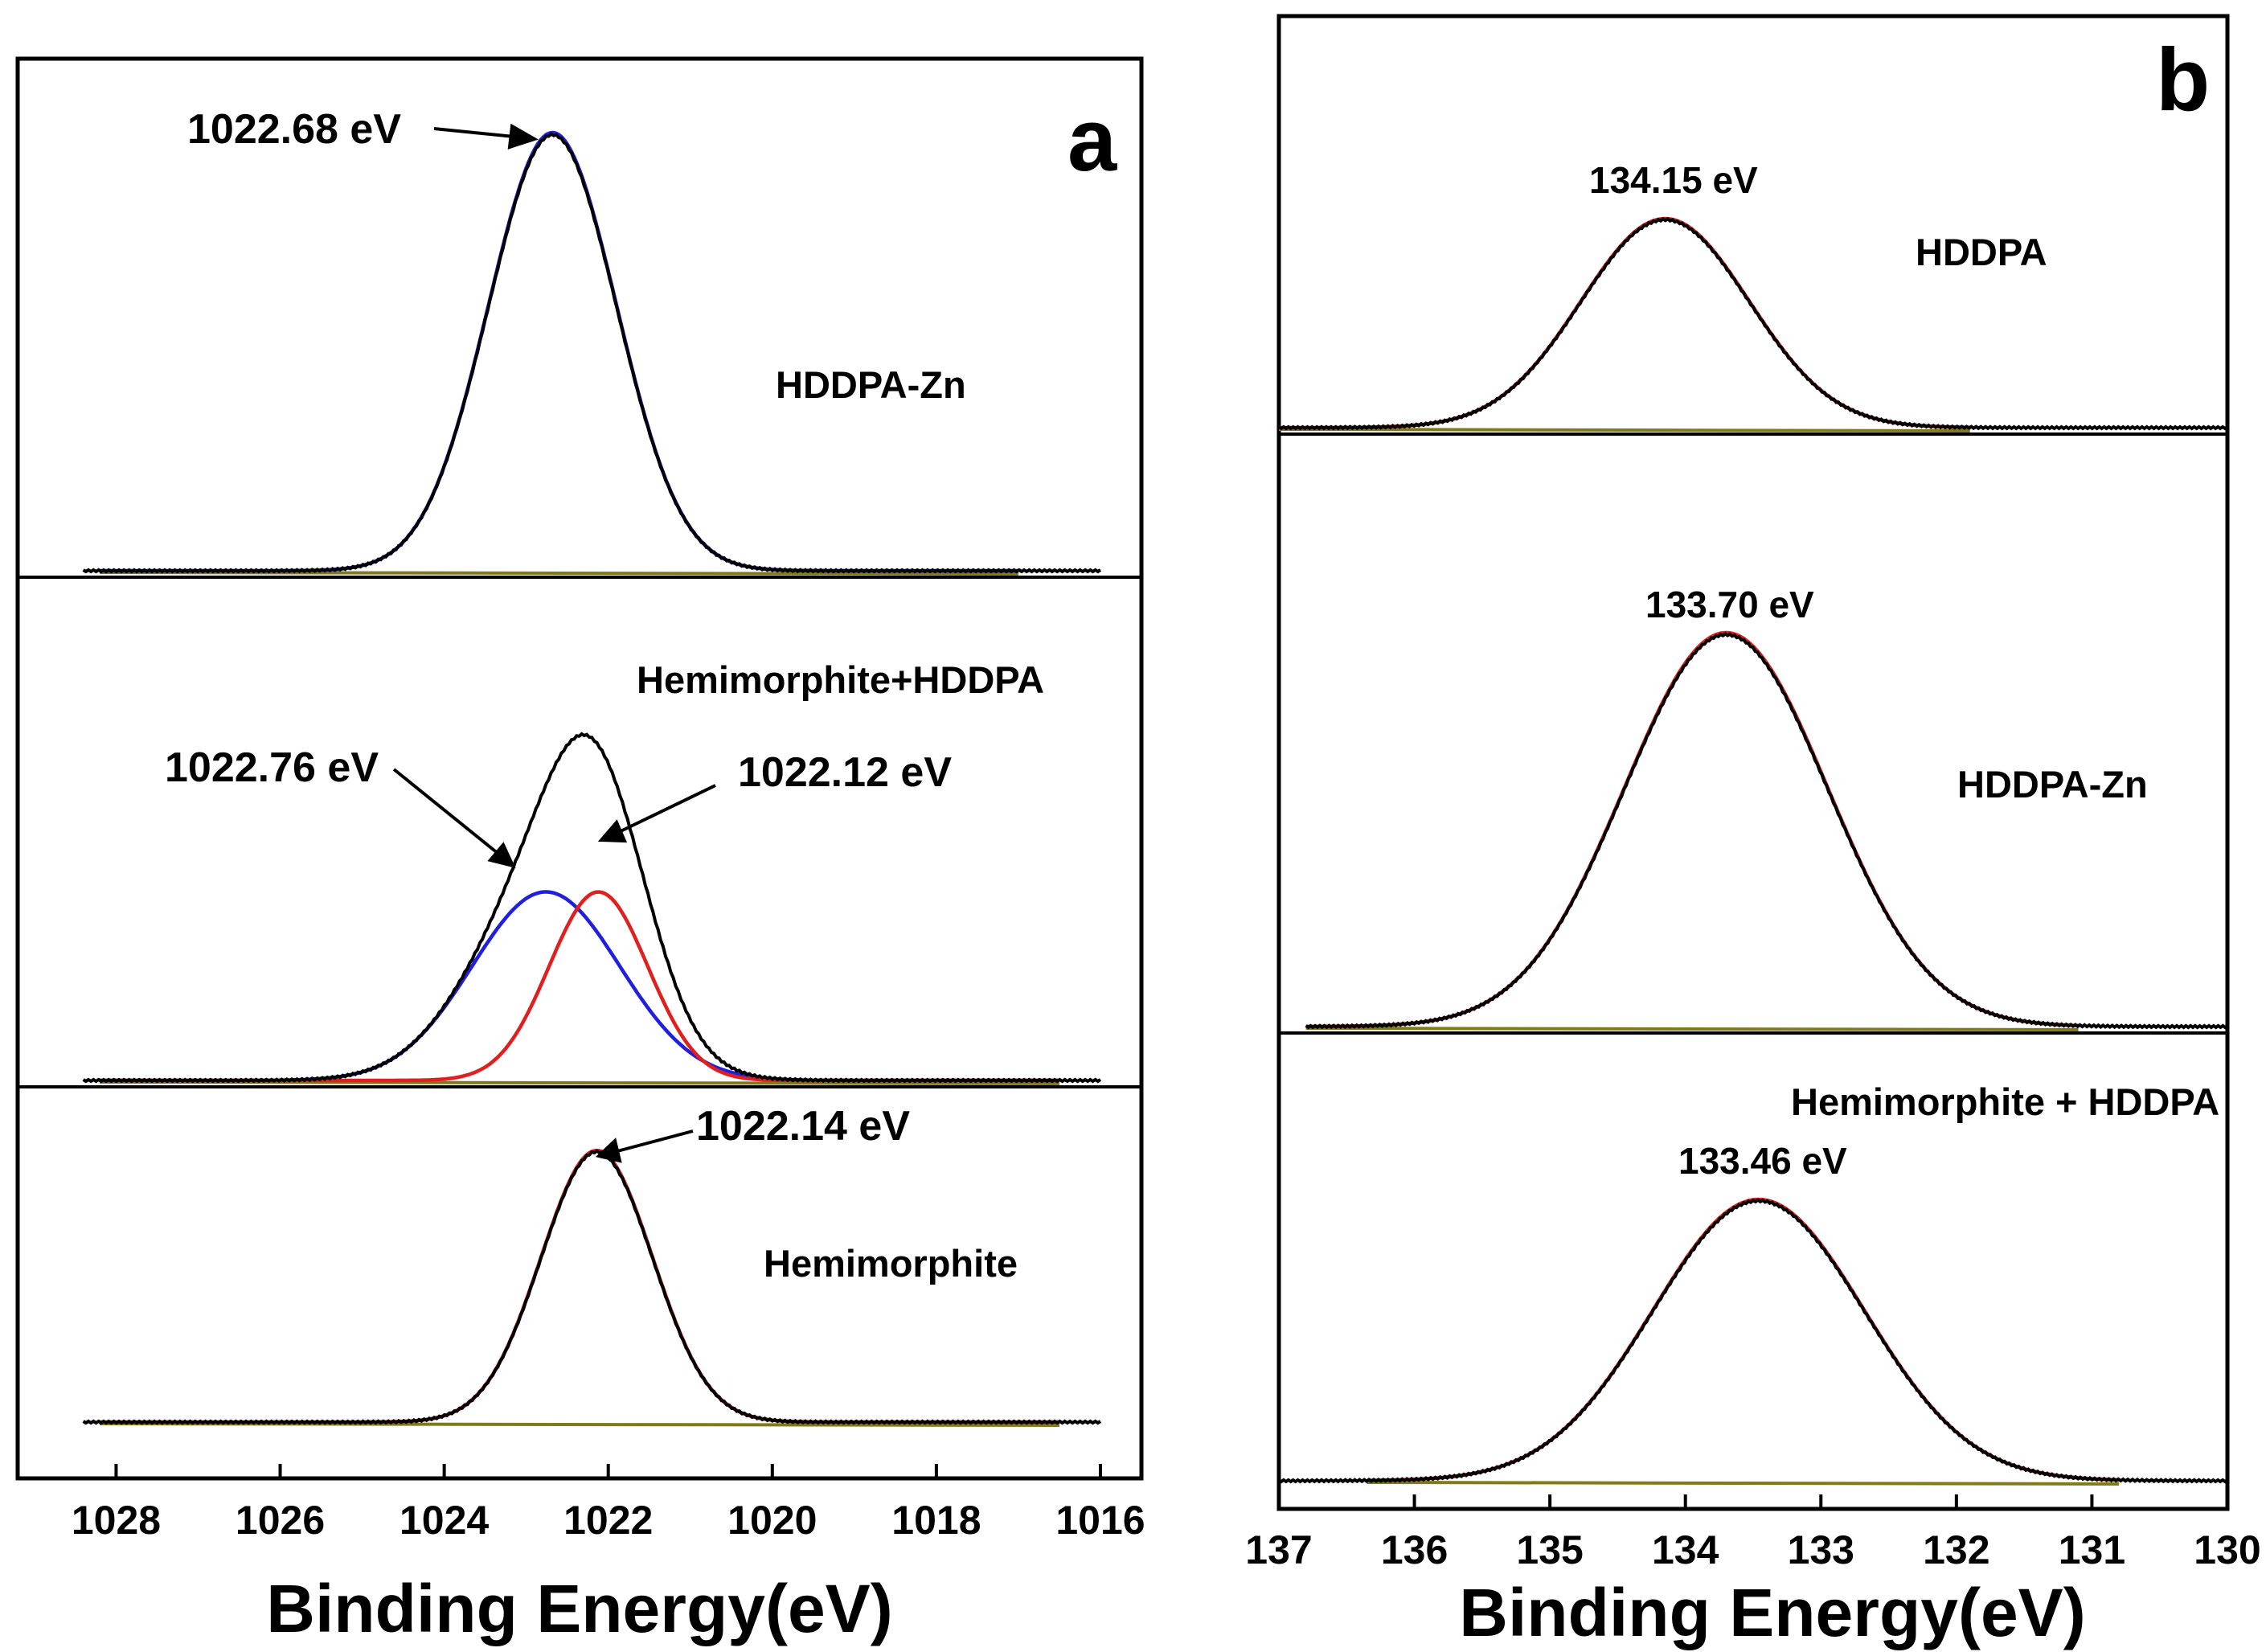 This screenshot has width=2266, height=1652. Describe the element at coordinates (2005, 1101) in the screenshot. I see `series-label: Hemimorphite + HDDPA` at that location.